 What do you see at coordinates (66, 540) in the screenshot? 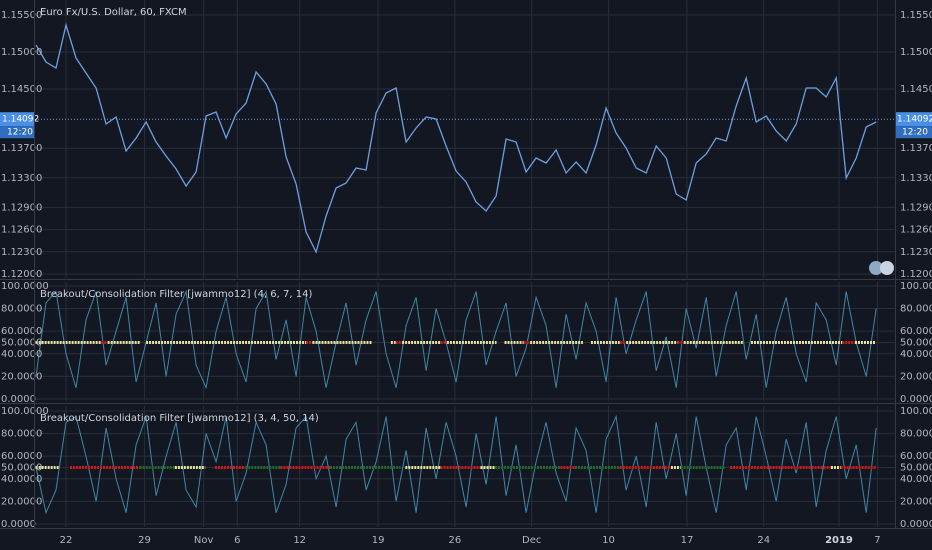
I see `x-tick-label: 22` at bounding box center [66, 540].